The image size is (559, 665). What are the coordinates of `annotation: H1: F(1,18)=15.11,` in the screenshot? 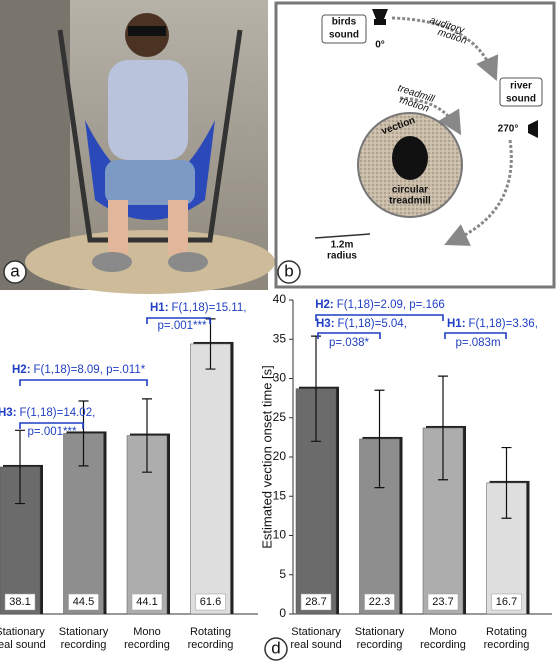 It's located at (198, 308).